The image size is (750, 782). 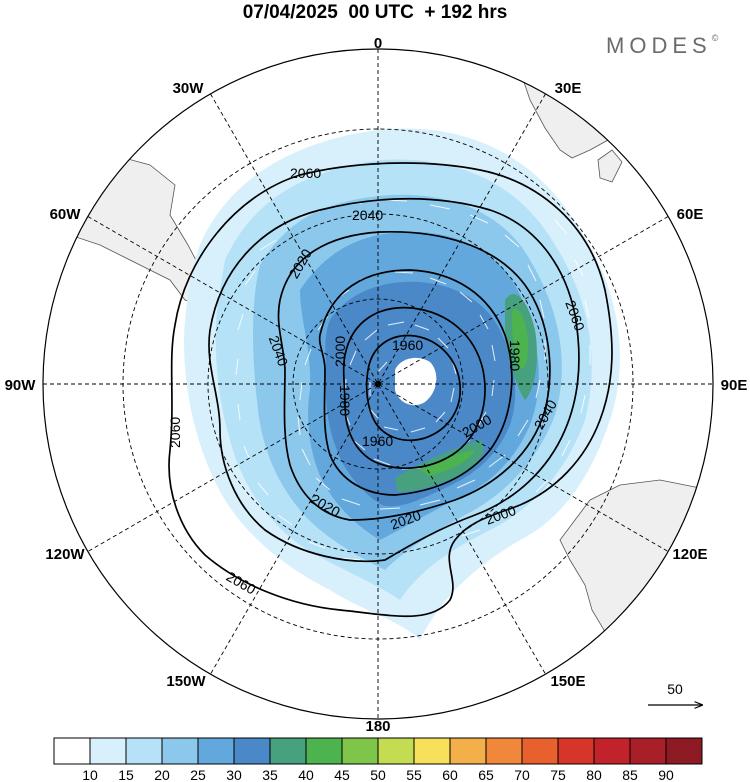 I want to click on lon-label-60w: 60W, so click(x=66, y=214).